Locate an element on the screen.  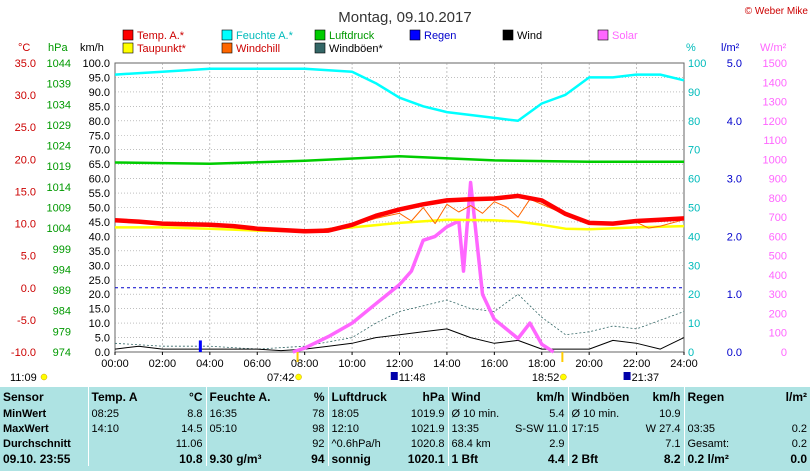
pressure-axis-unit: hPa is located at coordinates (58, 48).